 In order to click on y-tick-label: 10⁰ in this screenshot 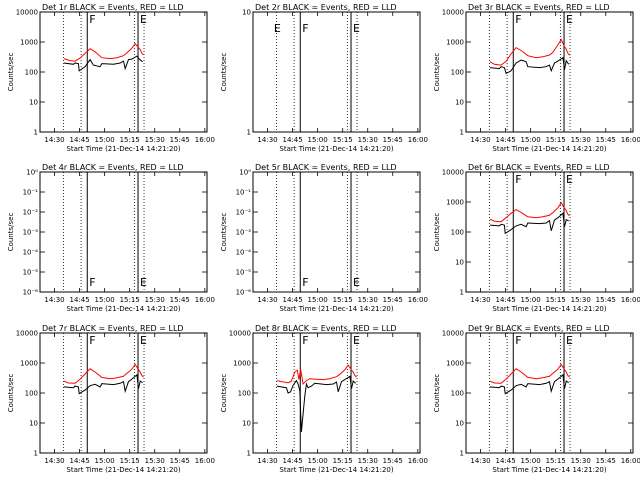, I will do `click(32, 173)`.